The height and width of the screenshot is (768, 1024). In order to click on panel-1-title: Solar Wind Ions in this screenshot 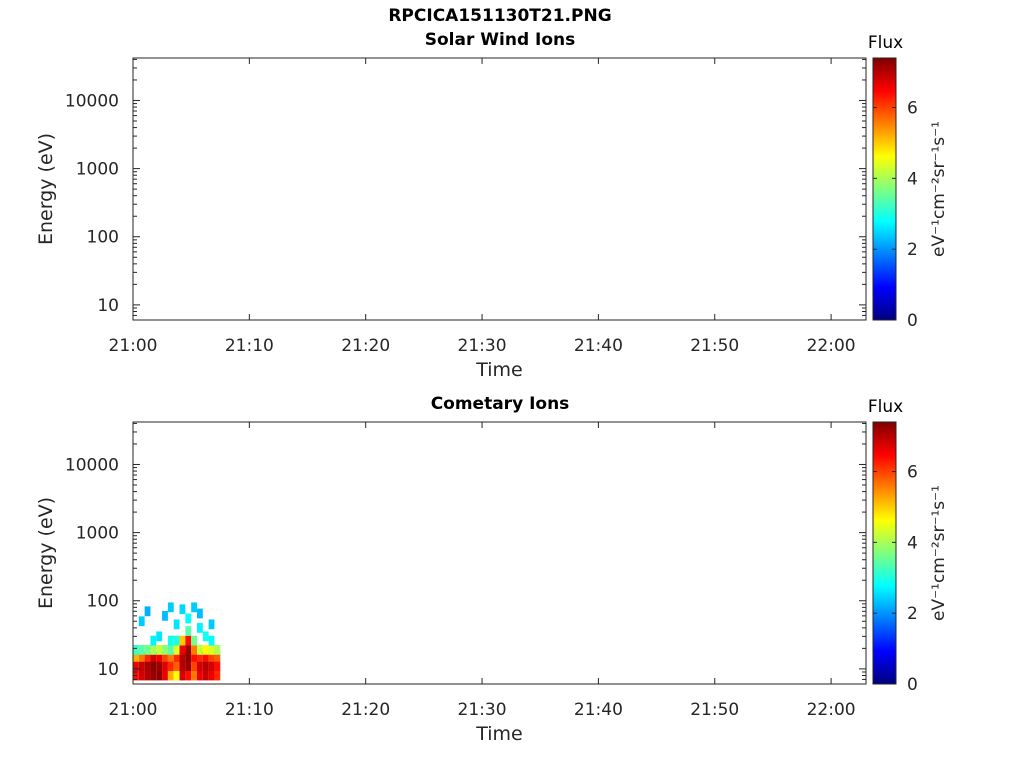, I will do `click(500, 40)`.